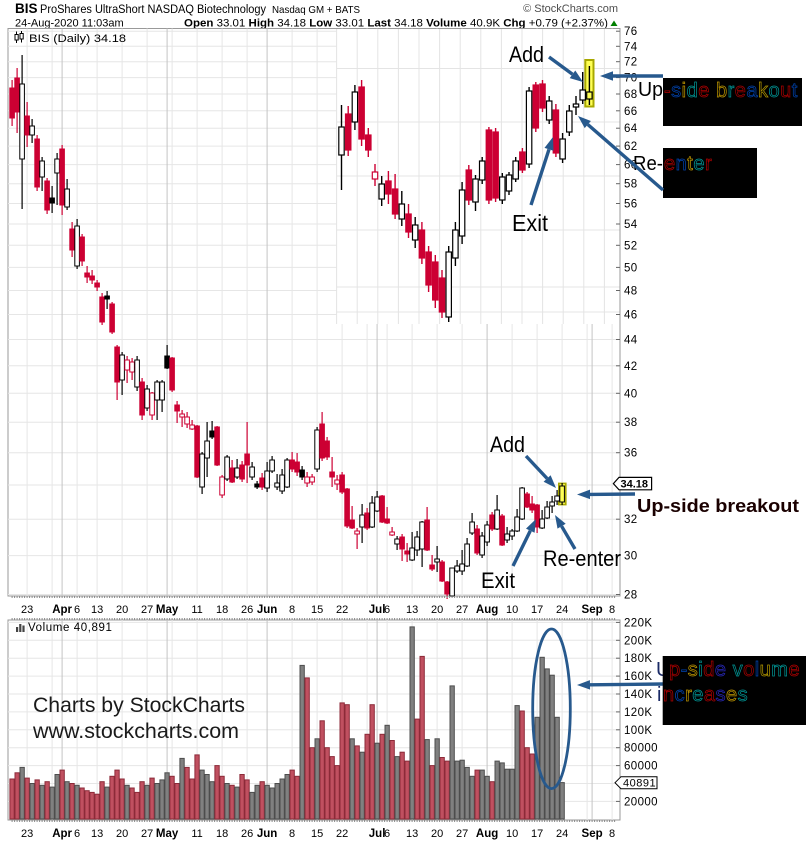 This screenshot has height=842, width=806. What do you see at coordinates (70, 628) in the screenshot?
I see `svg-text: Volume 40,891` at bounding box center [70, 628].